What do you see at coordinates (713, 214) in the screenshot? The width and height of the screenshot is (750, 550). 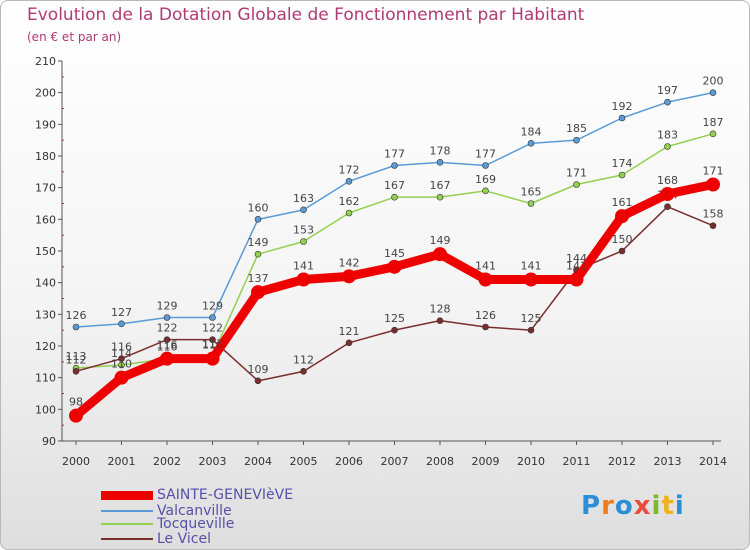 I see `data-label-le-vicel: 158` at bounding box center [713, 214].